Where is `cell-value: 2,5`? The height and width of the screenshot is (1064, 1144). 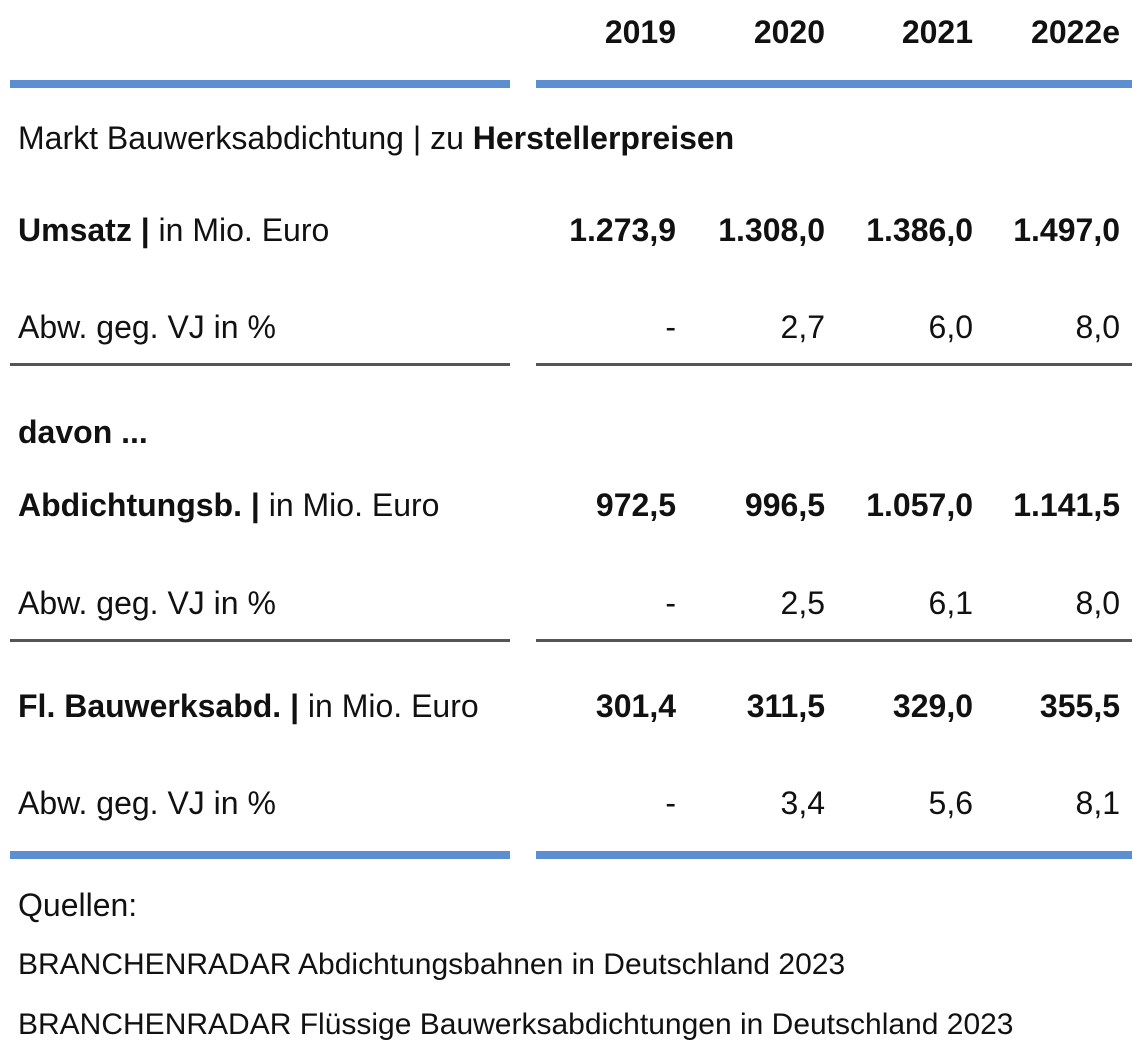 cell-value: 2,5 is located at coordinates (802, 603).